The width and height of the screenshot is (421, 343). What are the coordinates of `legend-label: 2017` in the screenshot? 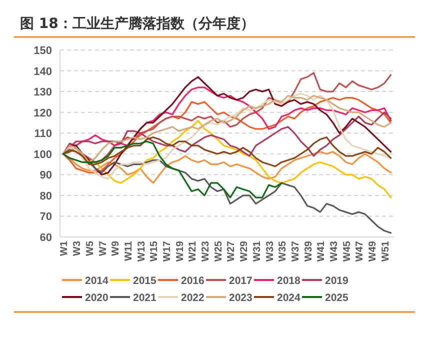 It's located at (241, 281).